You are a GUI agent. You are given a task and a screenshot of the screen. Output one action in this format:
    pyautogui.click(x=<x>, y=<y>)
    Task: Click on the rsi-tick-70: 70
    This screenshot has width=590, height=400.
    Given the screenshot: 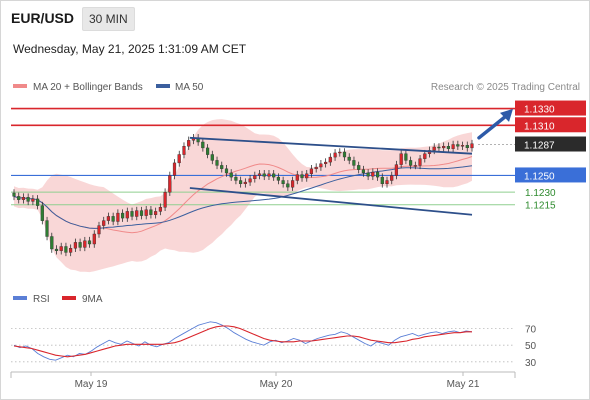 What is the action you would take?
    pyautogui.click(x=531, y=330)
    